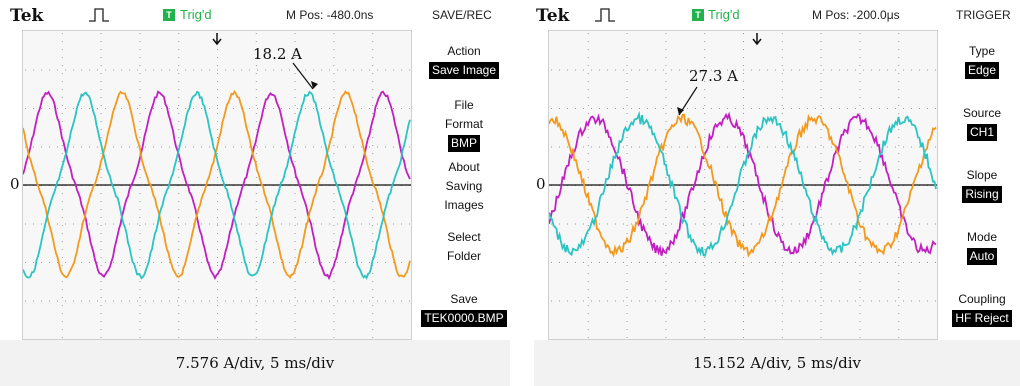 The image size is (1020, 386). I want to click on menu-slope: Slope Rising, so click(982, 185).